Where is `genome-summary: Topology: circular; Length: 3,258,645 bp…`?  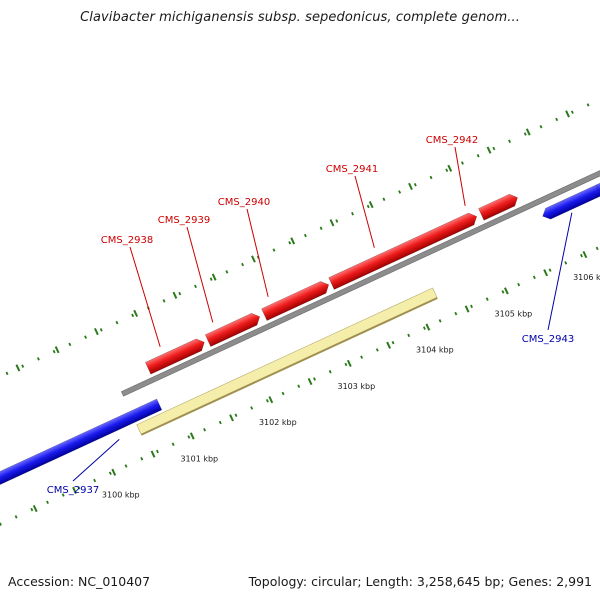
genome-summary: Topology: circular; Length: 3,258,645 bp… is located at coordinates (420, 581).